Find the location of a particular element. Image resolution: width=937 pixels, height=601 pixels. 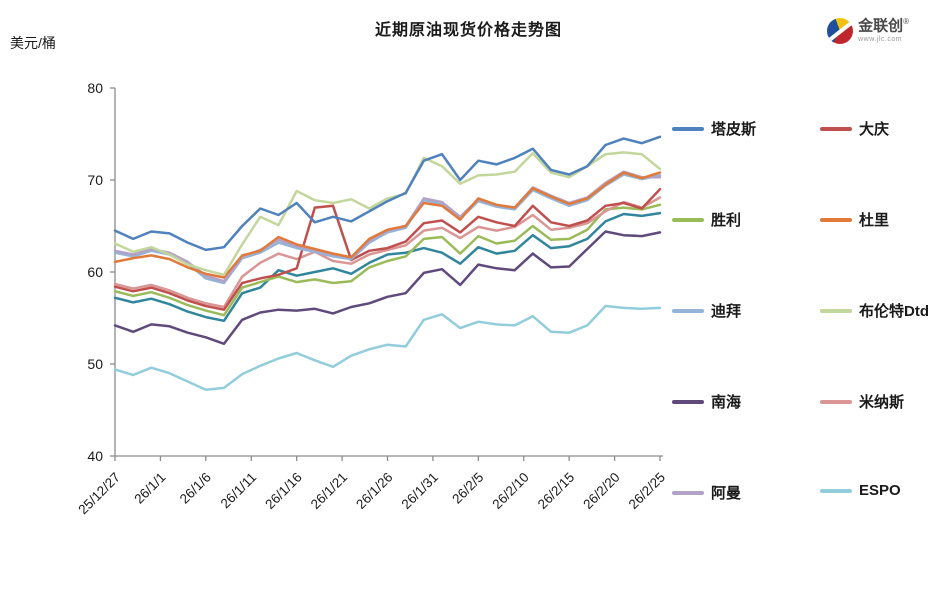

legend-item-大庆: 大庆 is located at coordinates (854, 128).